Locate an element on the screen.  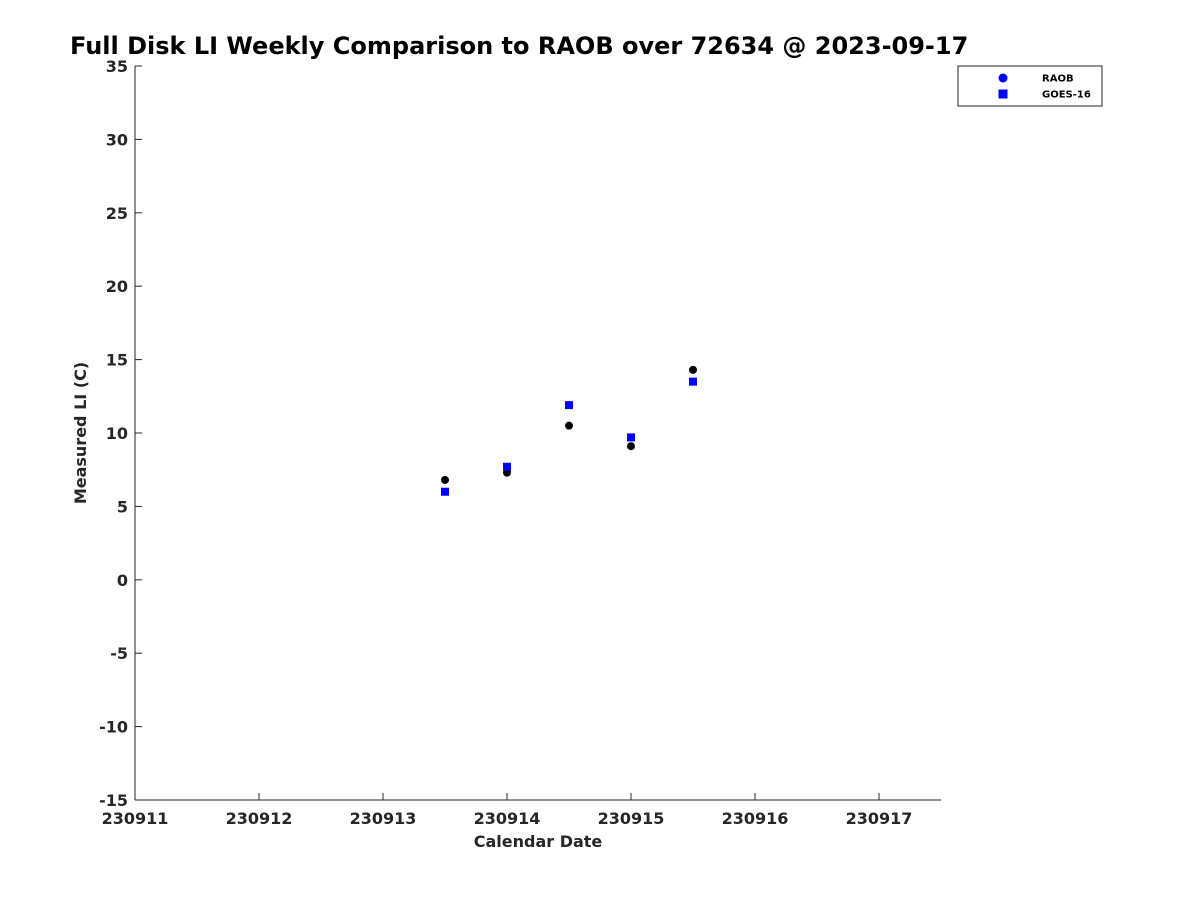
x-tick-label: 230916 is located at coordinates (755, 818).